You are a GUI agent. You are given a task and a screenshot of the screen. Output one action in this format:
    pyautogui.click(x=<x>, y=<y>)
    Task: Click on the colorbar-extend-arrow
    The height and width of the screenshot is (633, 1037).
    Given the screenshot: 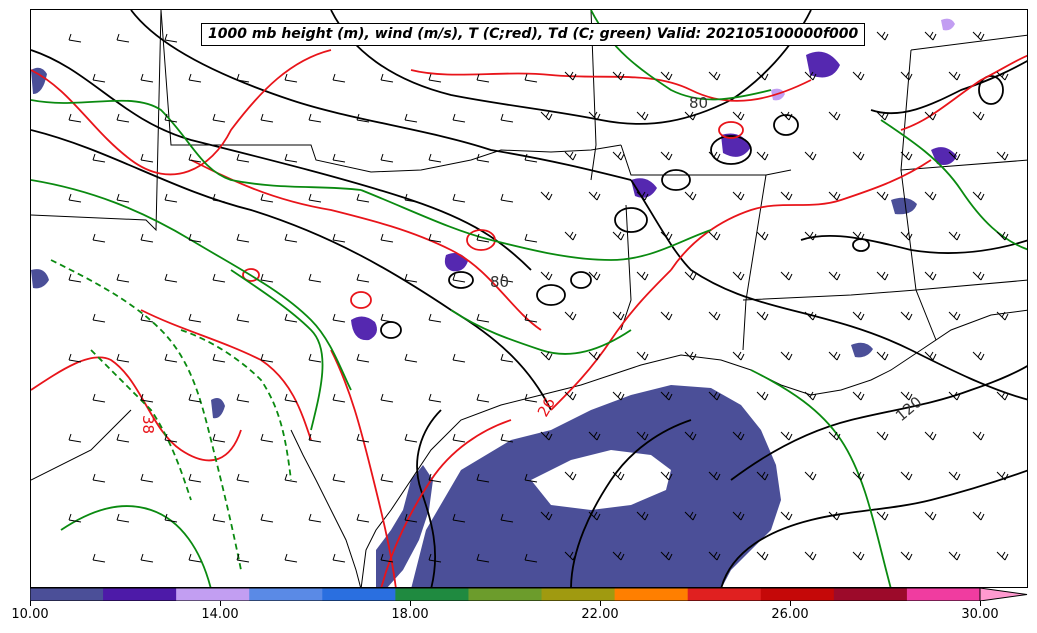 What is the action you would take?
    pyautogui.click(x=1003, y=594)
    